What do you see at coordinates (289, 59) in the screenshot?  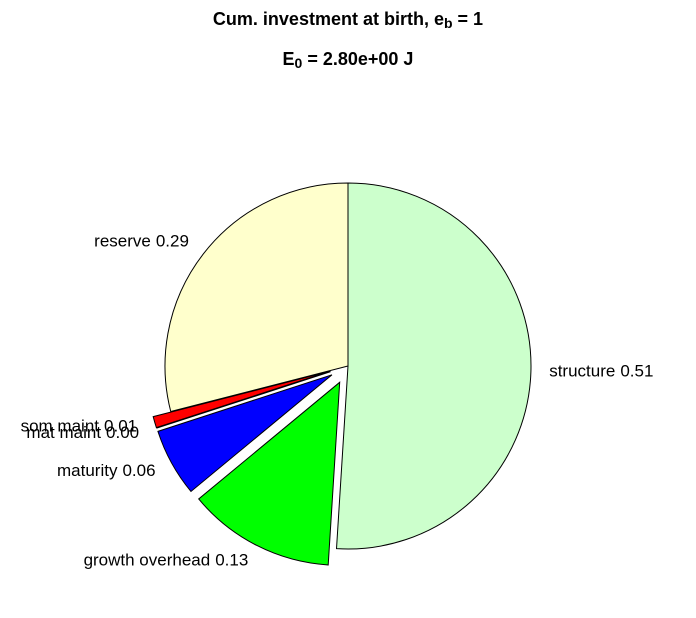 I see `subtitle-text: E` at bounding box center [289, 59].